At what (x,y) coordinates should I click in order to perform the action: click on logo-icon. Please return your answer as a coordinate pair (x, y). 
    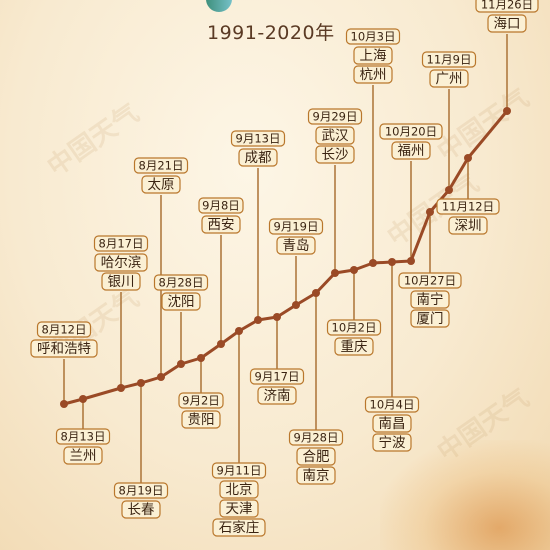
    Looking at the image, I should click on (219, 6).